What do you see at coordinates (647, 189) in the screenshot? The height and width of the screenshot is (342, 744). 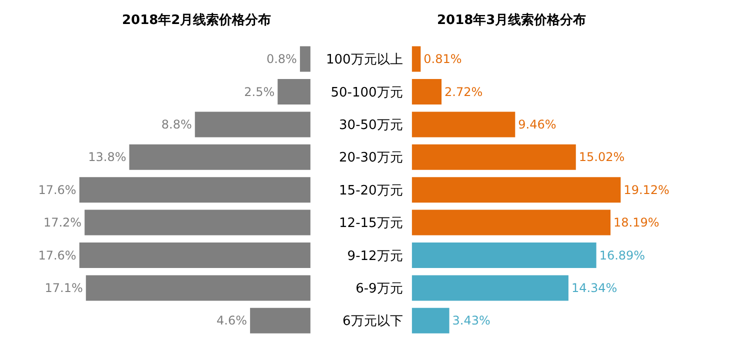 I see `data-label: 19.12%` at bounding box center [647, 189].